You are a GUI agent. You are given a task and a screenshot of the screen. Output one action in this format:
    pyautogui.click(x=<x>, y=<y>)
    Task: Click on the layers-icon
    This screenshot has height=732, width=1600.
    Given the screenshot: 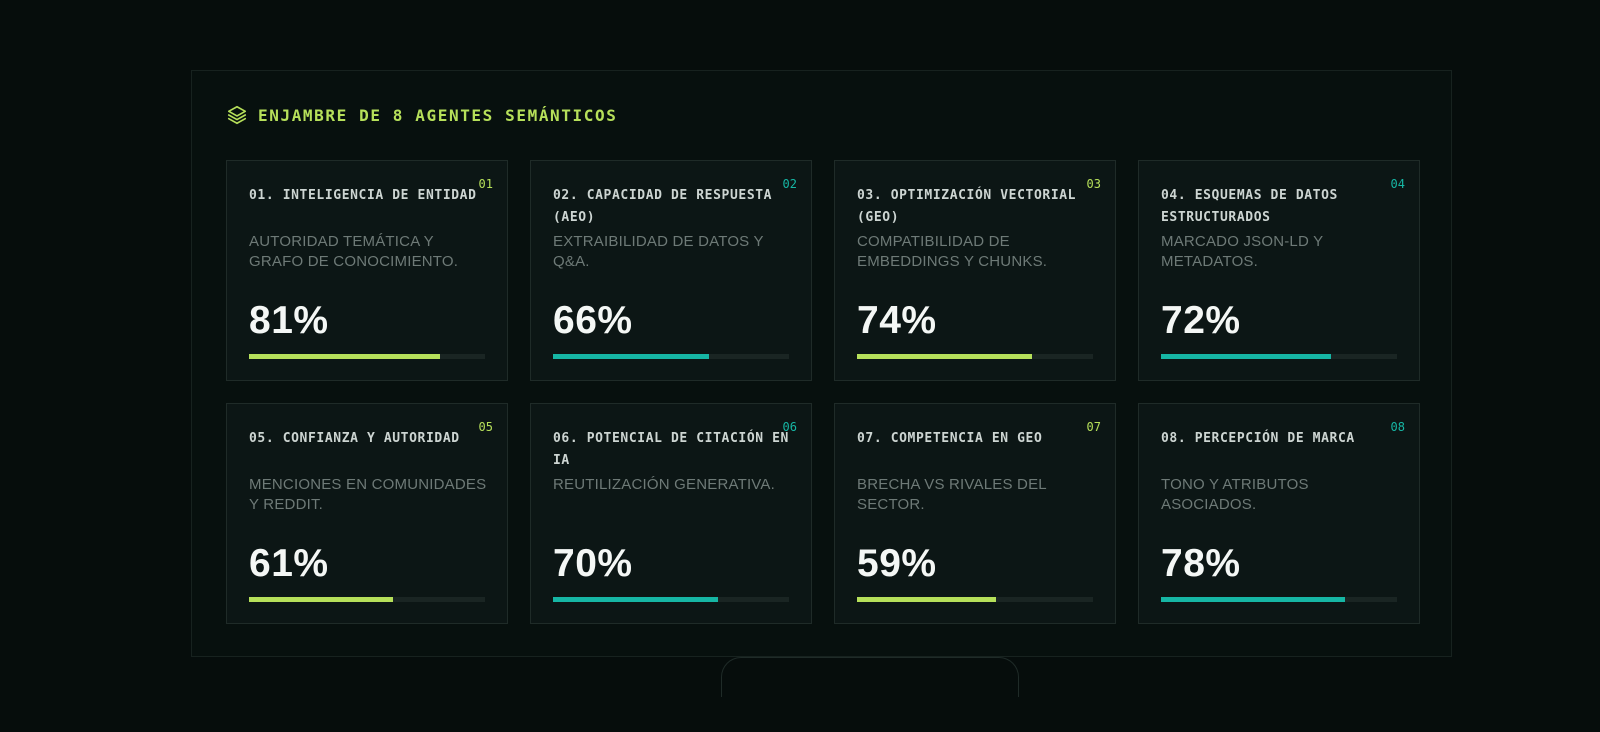 What is the action you would take?
    pyautogui.click(x=237, y=115)
    